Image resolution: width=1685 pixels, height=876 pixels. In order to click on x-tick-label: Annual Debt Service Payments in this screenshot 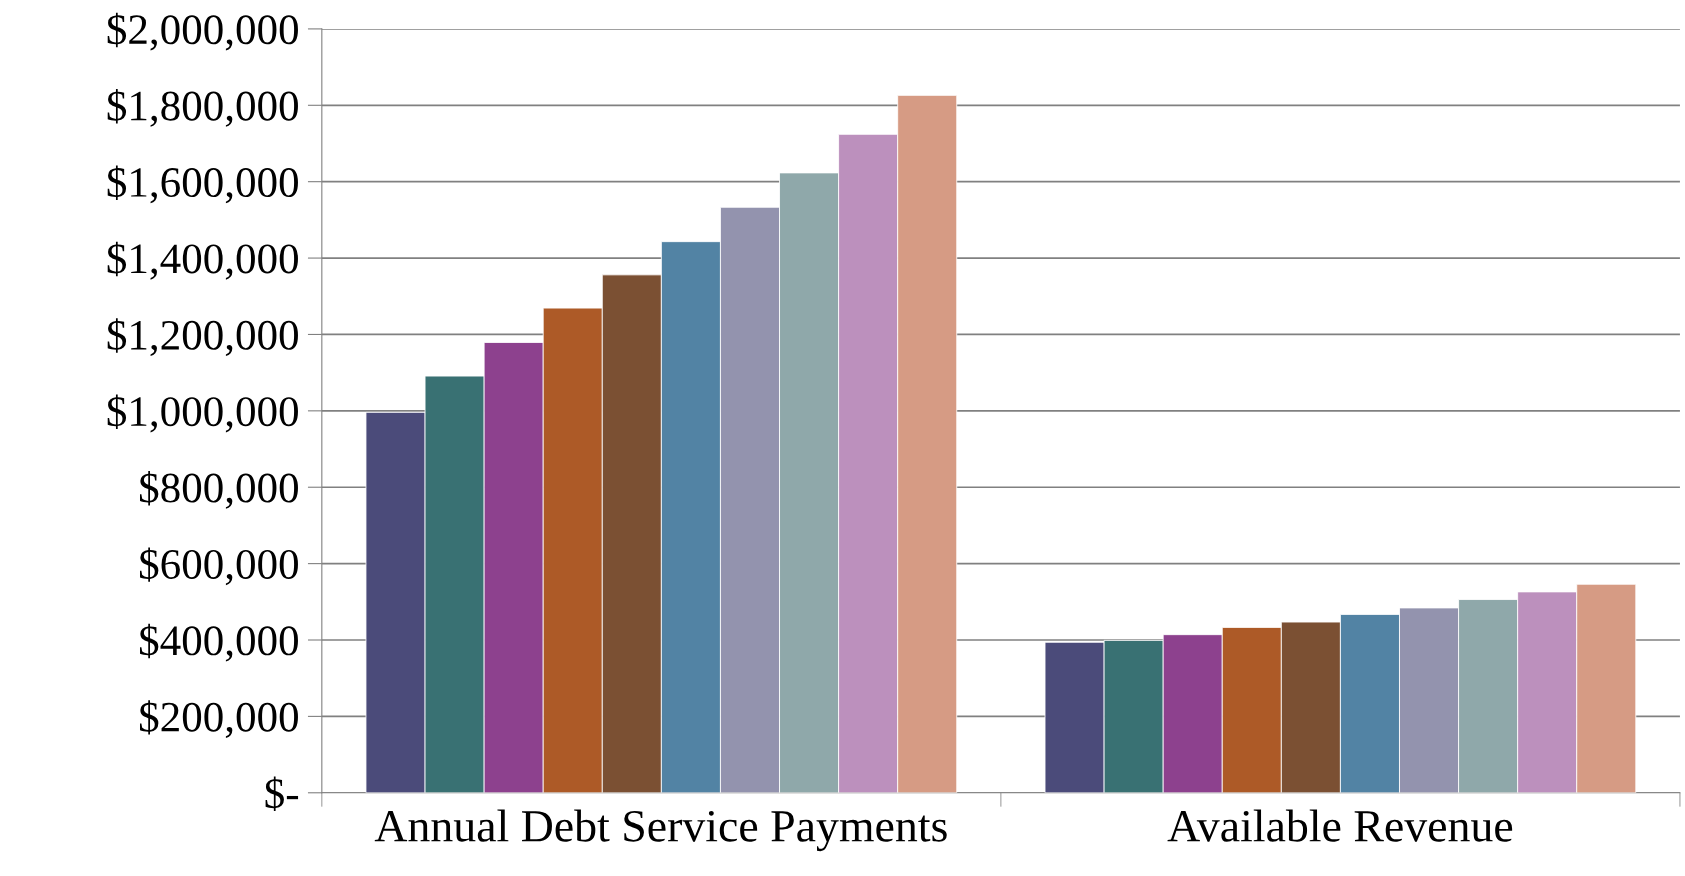, I will do `click(660, 830)`.